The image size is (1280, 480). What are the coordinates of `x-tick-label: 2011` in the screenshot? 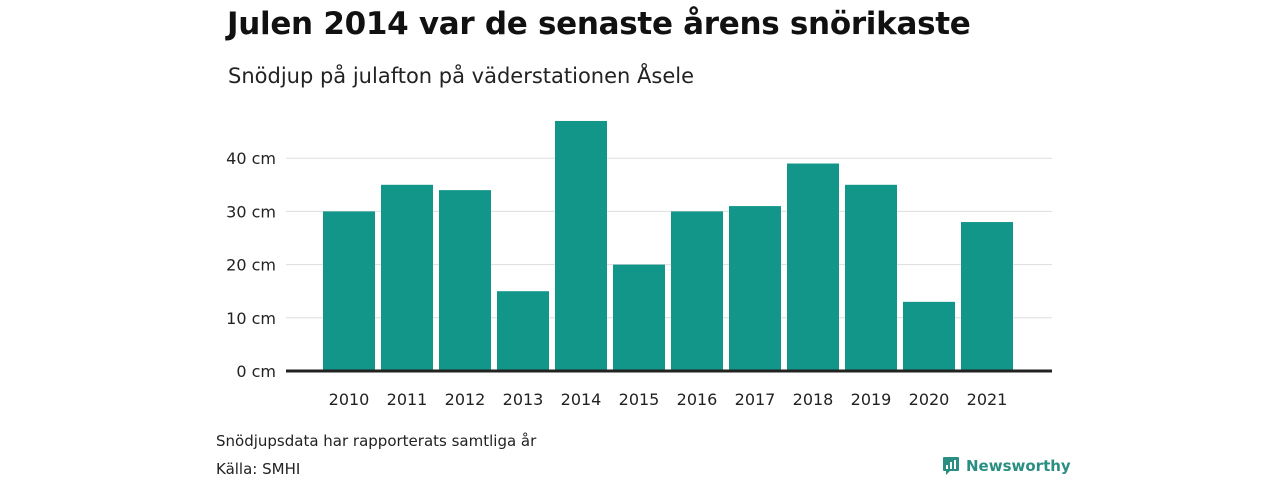 It's located at (407, 399).